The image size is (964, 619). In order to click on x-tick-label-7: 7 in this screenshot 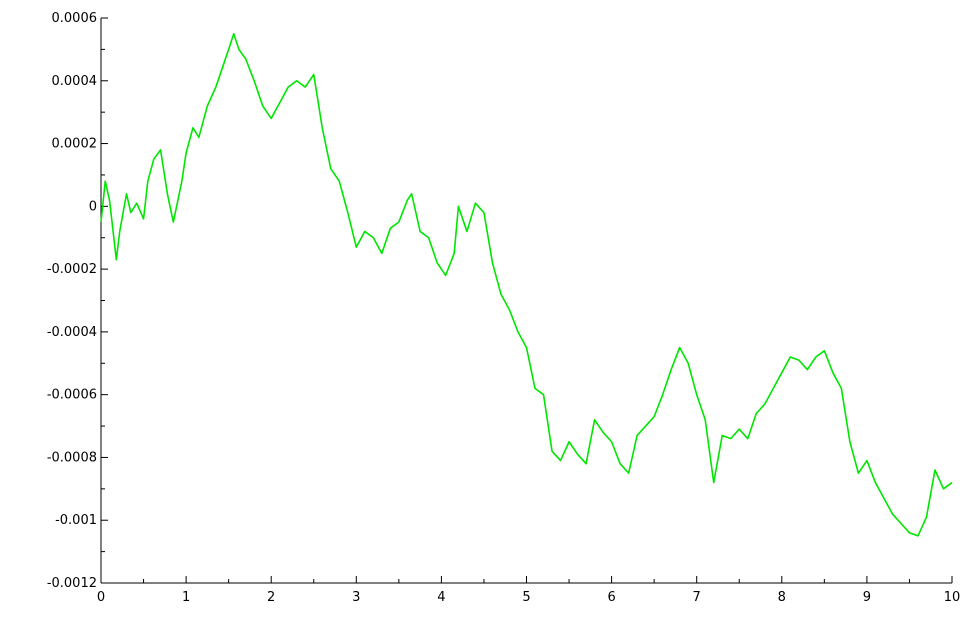, I will do `click(697, 597)`.